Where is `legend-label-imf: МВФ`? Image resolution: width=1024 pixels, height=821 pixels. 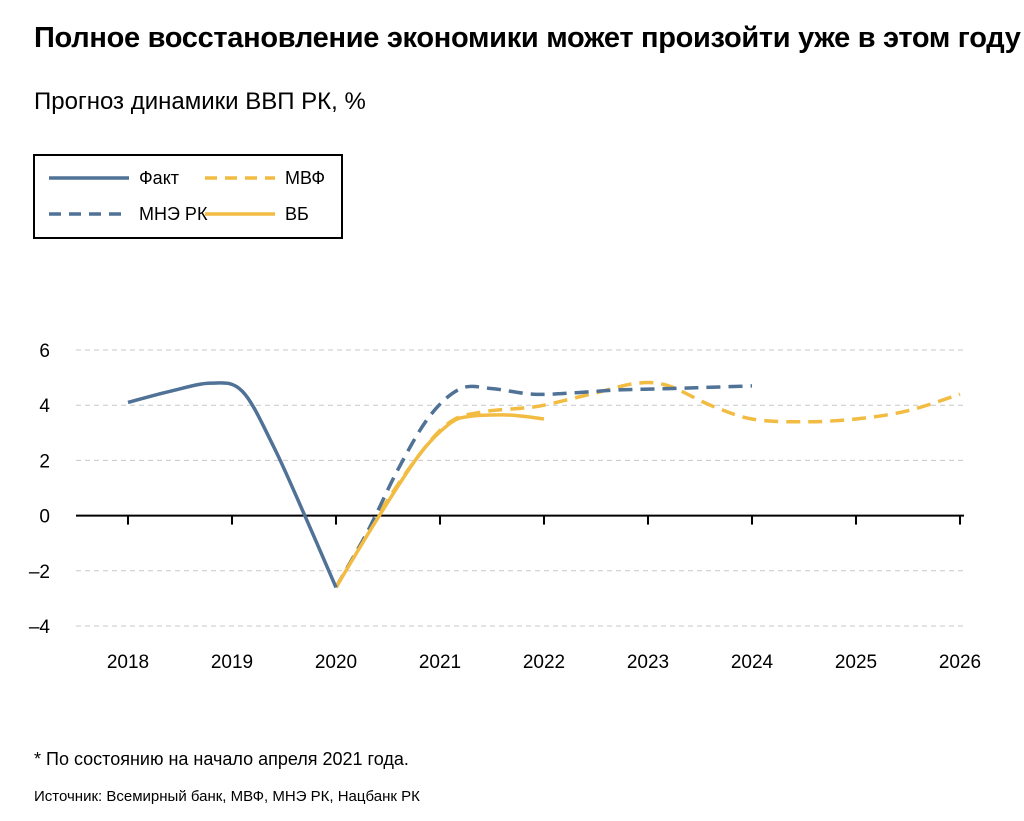
legend-label-imf: МВФ is located at coordinates (305, 177).